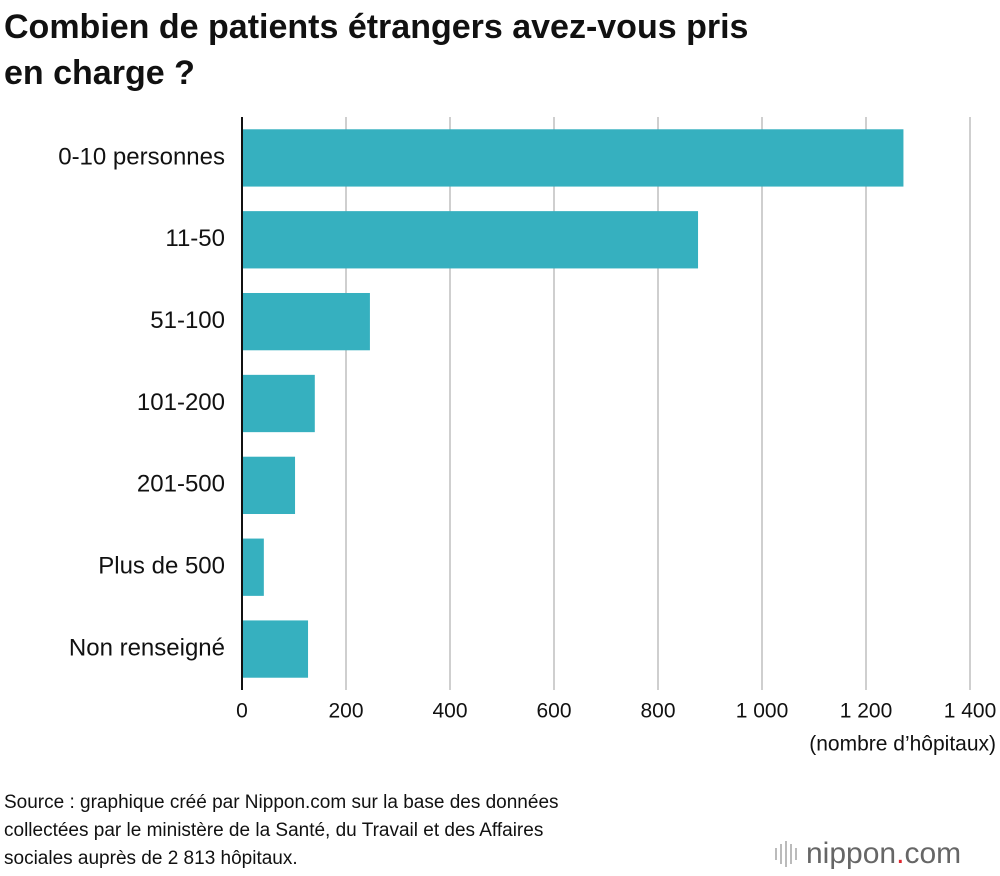  Describe the element at coordinates (553, 711) in the screenshot. I see `x-tick-label: 600` at that location.